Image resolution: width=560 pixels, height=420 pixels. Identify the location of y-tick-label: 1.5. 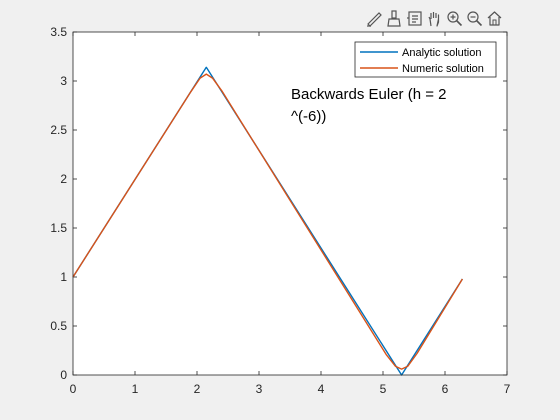
(58, 228).